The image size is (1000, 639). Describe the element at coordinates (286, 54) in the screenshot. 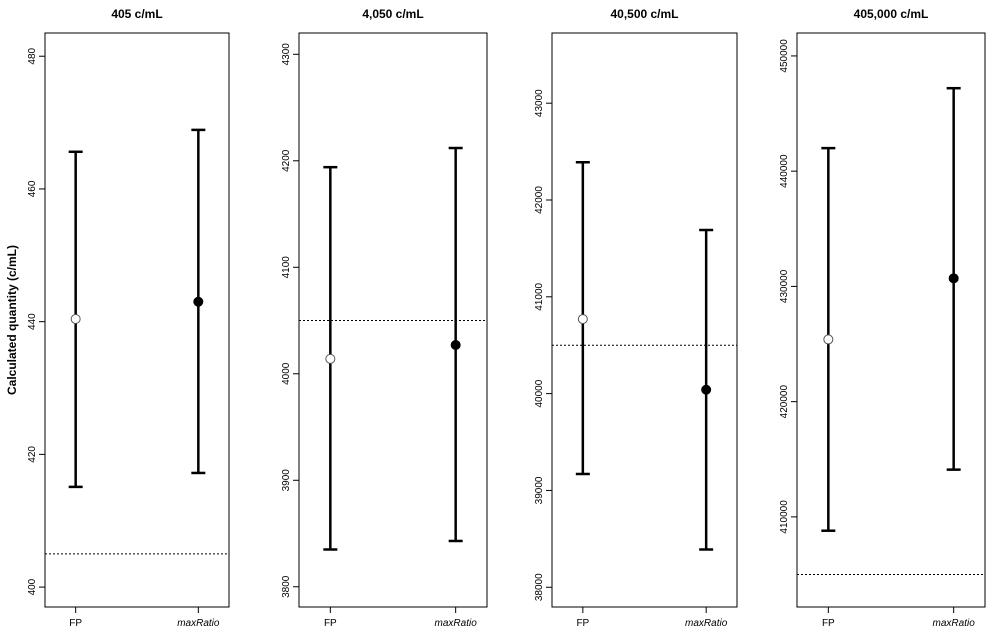

I see `y-tick-label: 4300` at that location.